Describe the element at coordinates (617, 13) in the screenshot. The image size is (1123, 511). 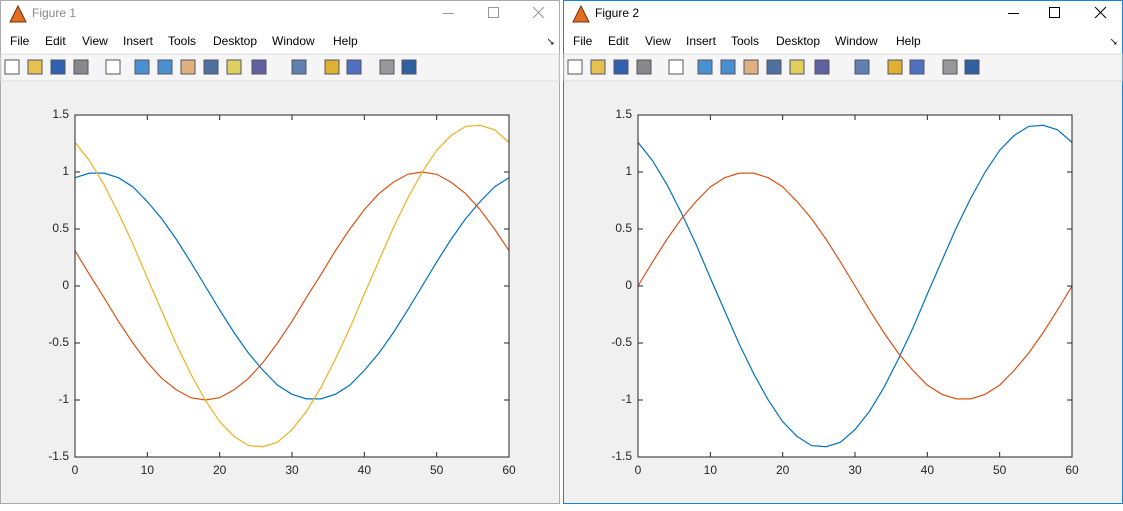
I see `window-title: Figure 2` at that location.